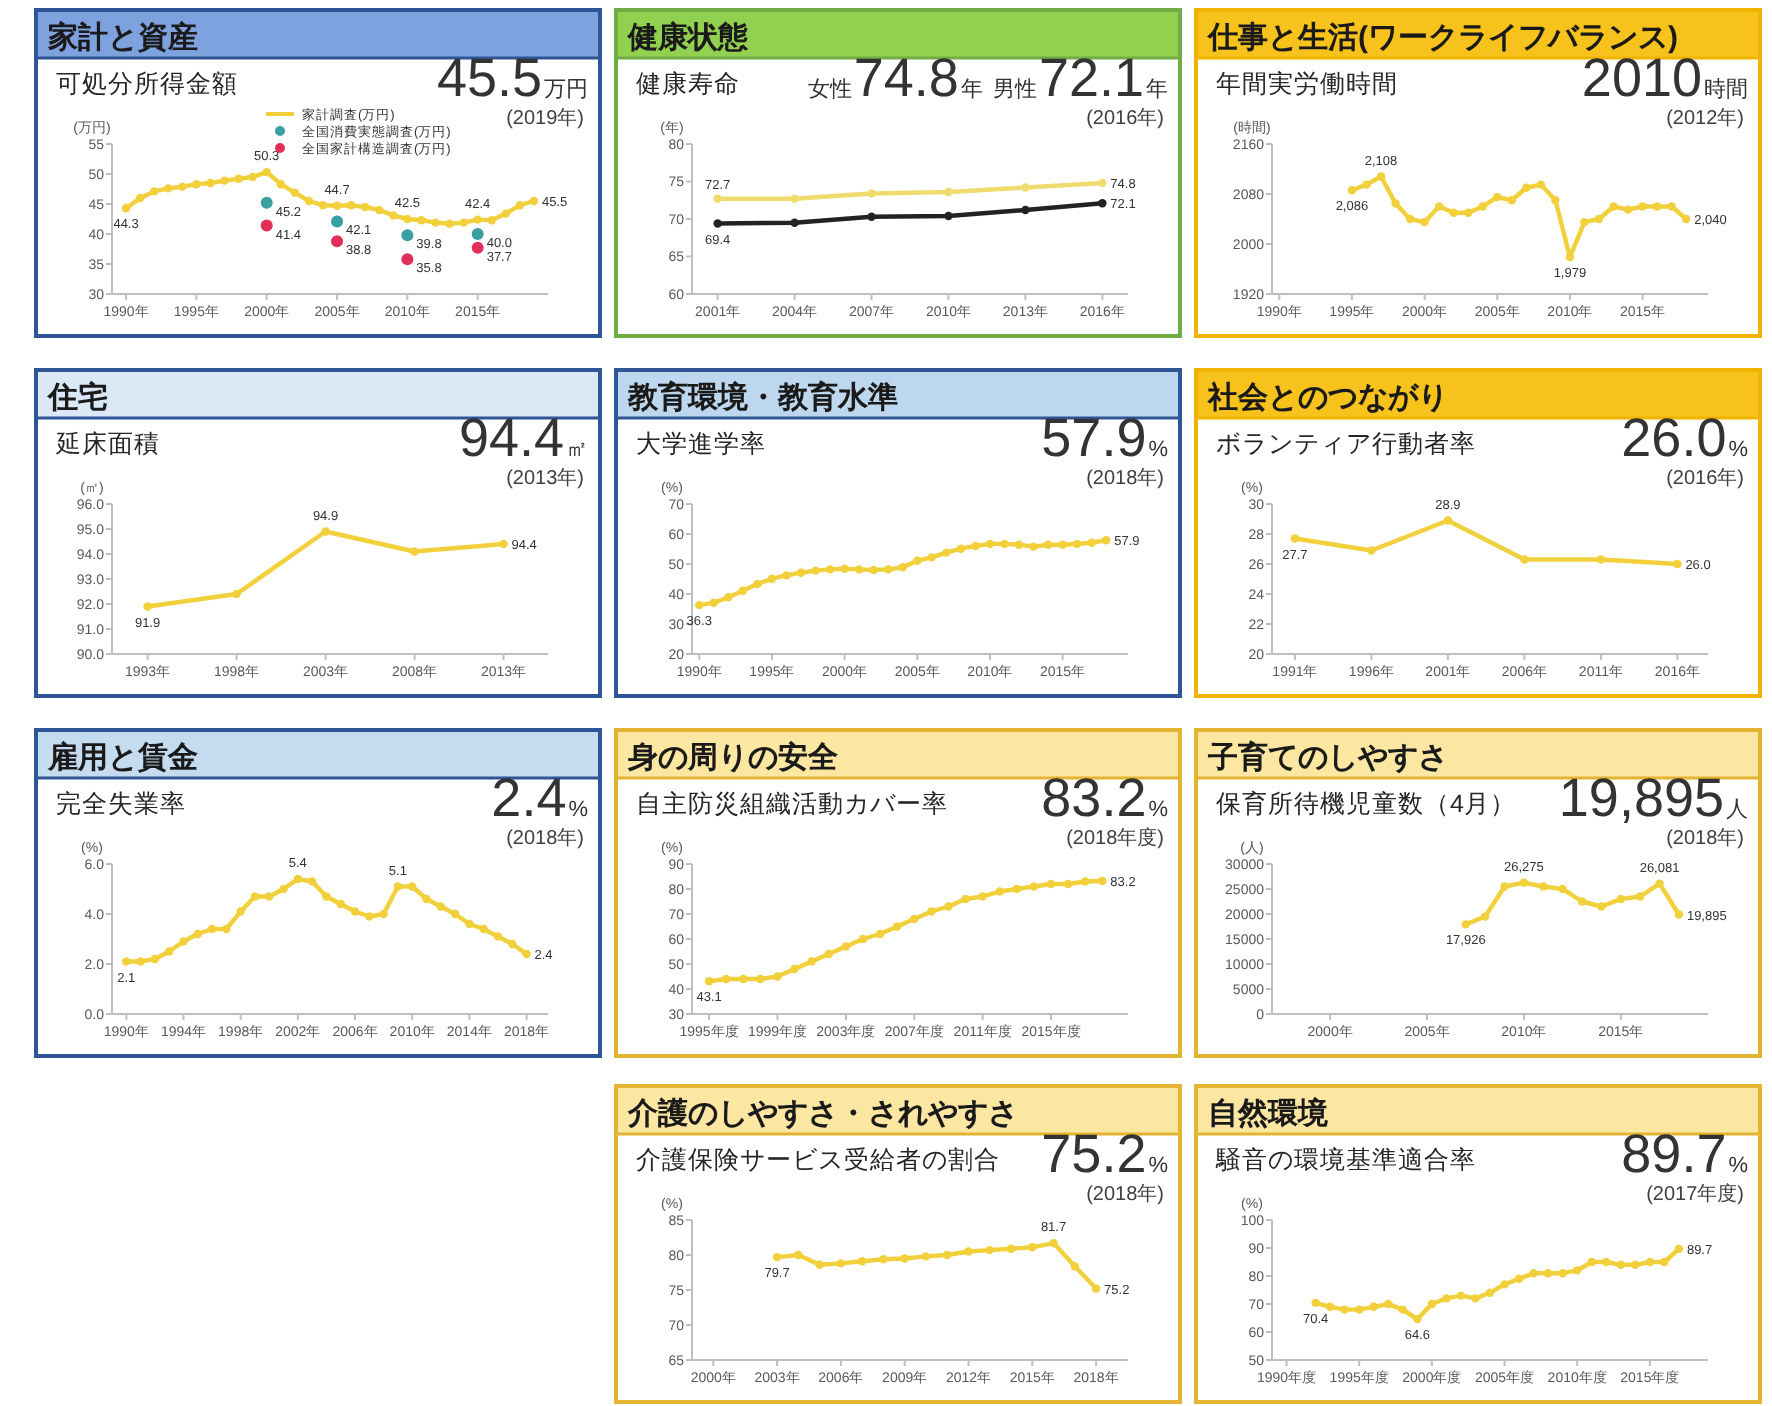  Describe the element at coordinates (1705, 119) in the screenshot. I see `annotation: (2012年)` at that location.